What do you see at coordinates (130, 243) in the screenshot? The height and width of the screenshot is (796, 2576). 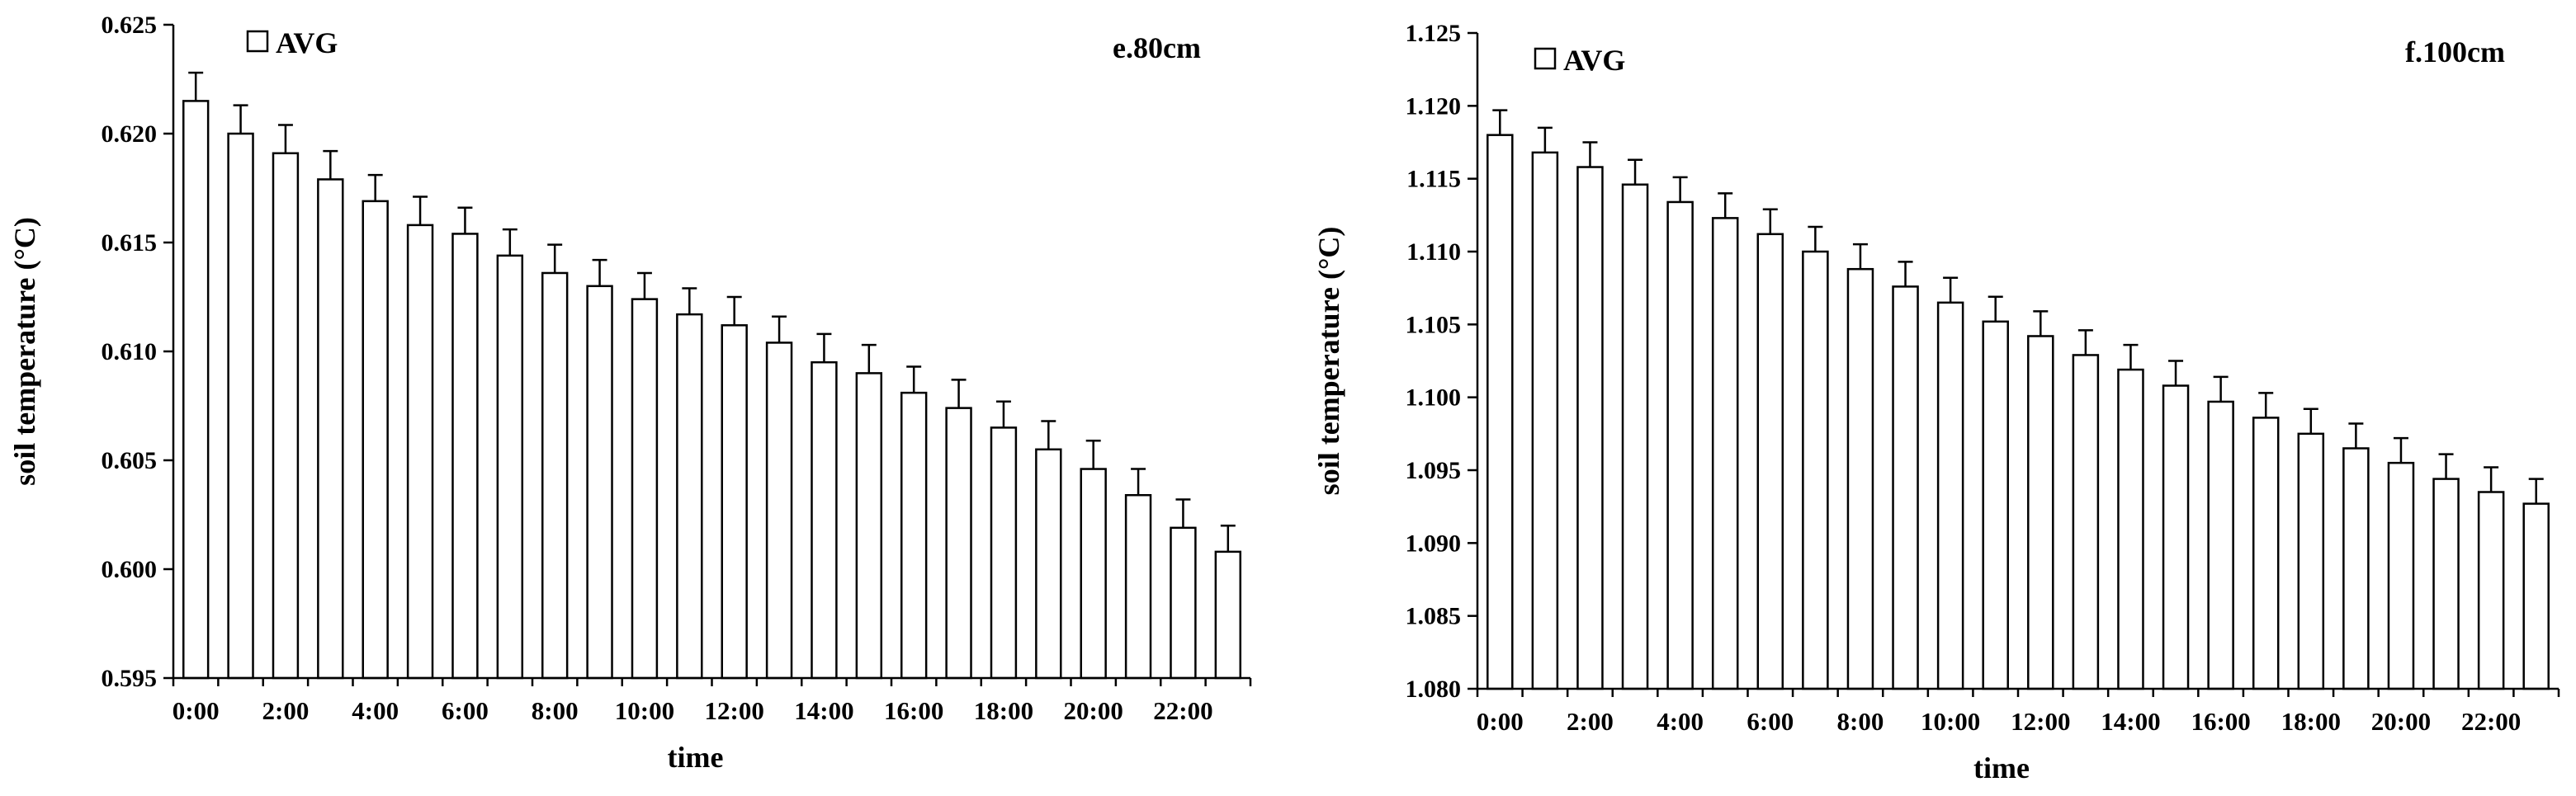 I see `y-tick-label: 0.615` at bounding box center [130, 243].